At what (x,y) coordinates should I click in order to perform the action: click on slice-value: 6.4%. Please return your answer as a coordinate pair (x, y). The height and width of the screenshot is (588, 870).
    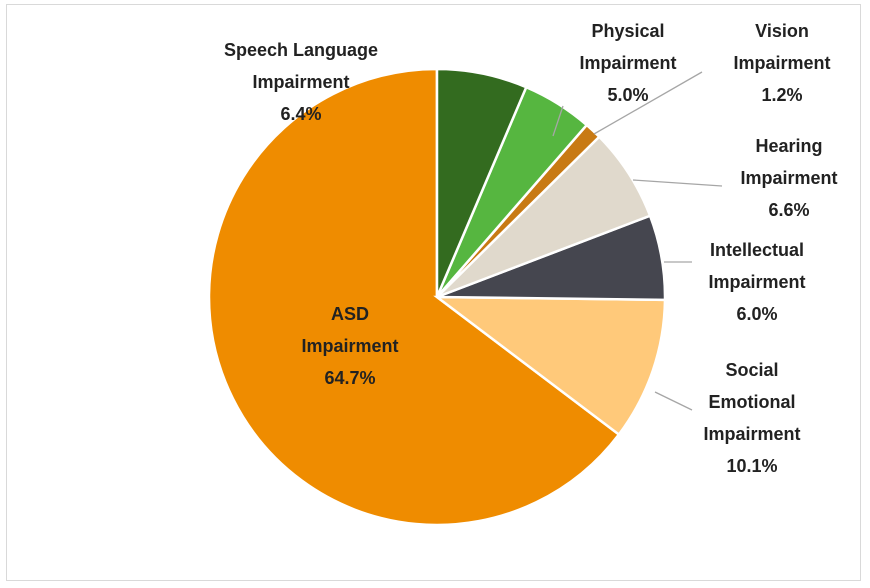
    Looking at the image, I should click on (301, 114).